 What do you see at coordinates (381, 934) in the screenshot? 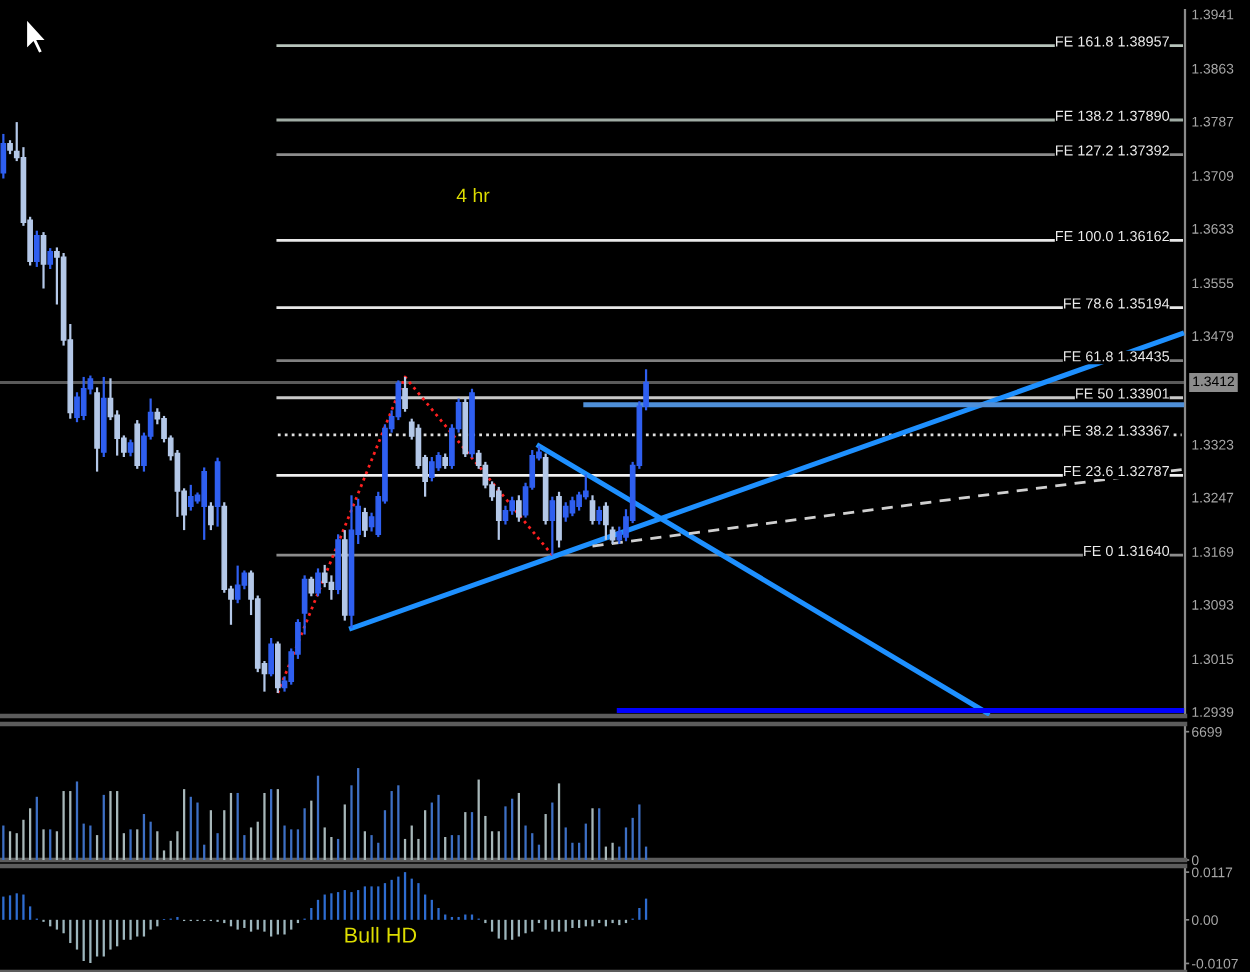
I see `annotation: Bull HD` at bounding box center [381, 934].